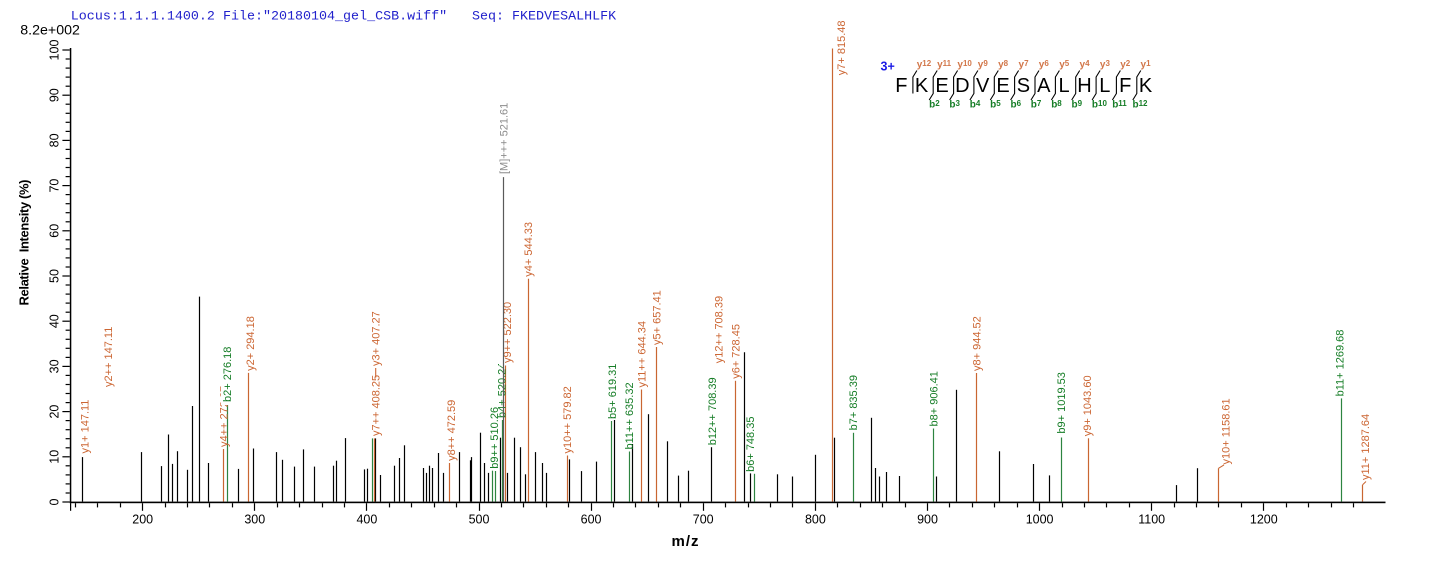  What do you see at coordinates (1146, 65) in the screenshot?
I see `svg-text: y1` at bounding box center [1146, 65].